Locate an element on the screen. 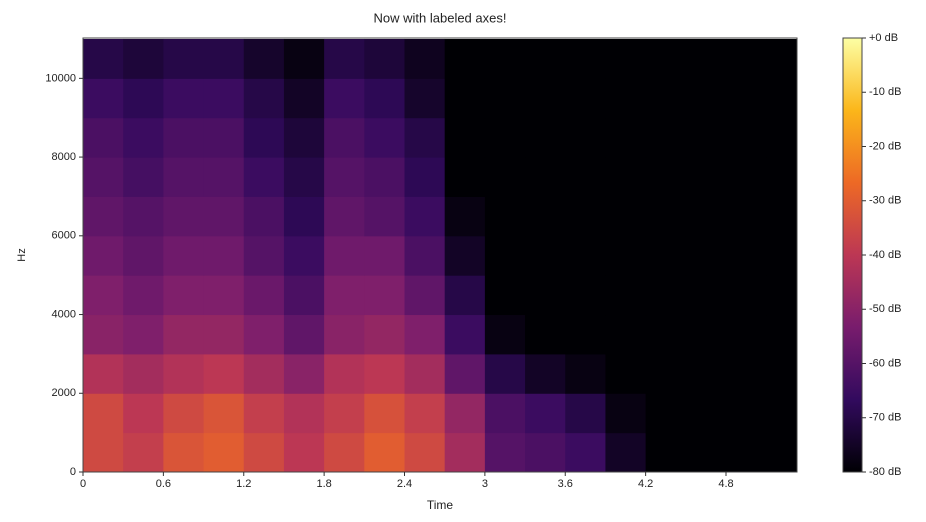  x-tick-label: 4.2 is located at coordinates (645, 484).